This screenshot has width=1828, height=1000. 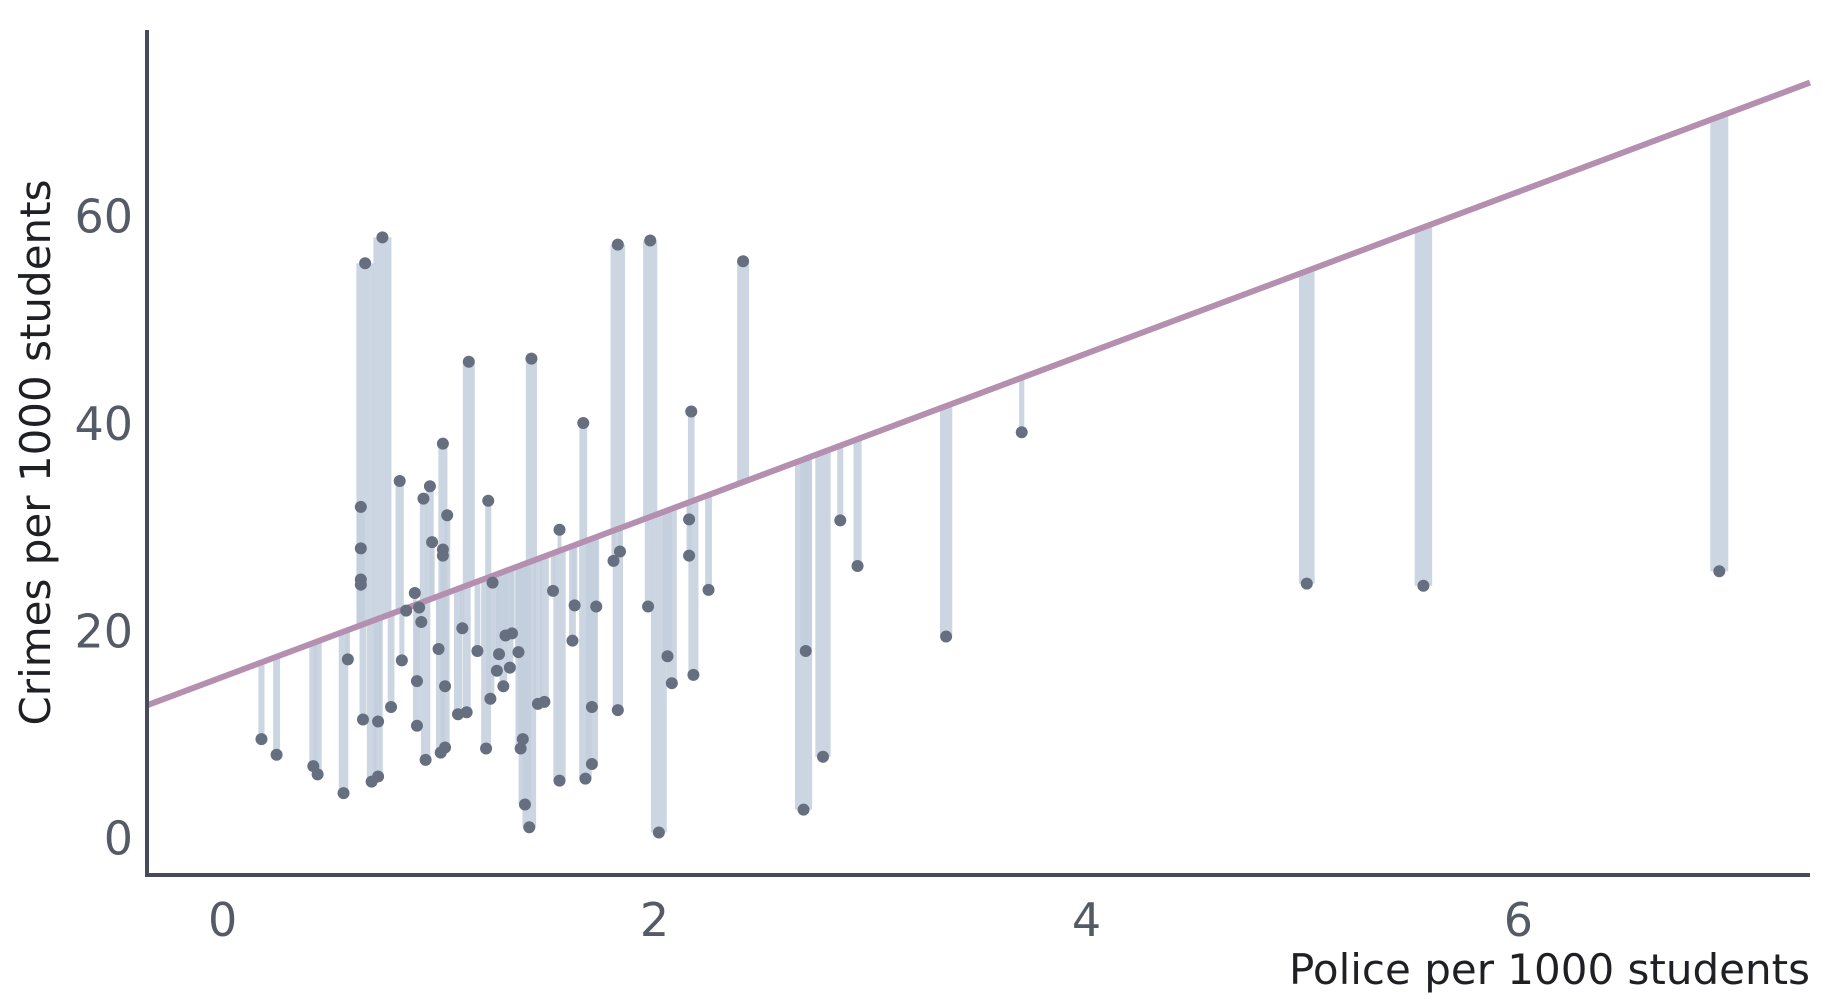 I want to click on x-tick-label: 4, so click(x=1086, y=920).